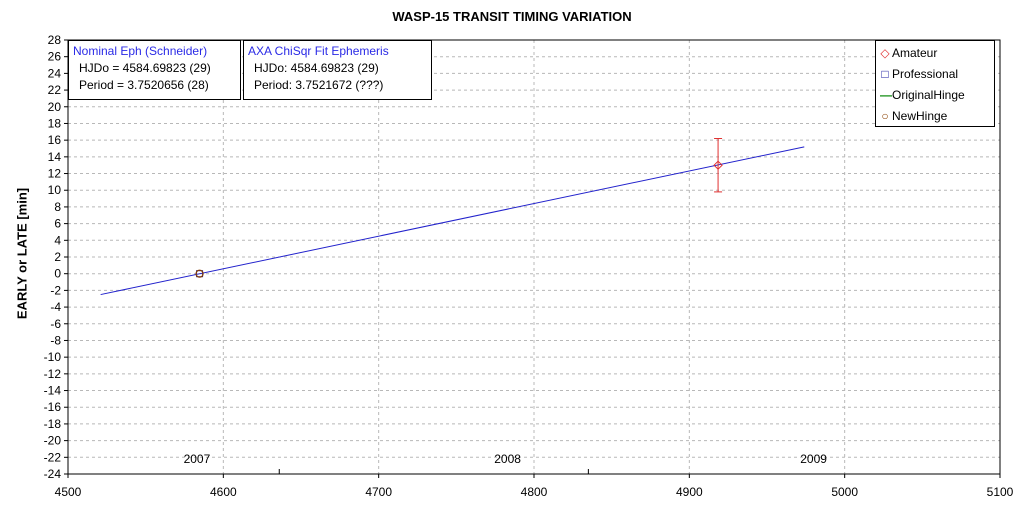 The height and width of the screenshot is (508, 1024). Describe the element at coordinates (57, 257) in the screenshot. I see `y-tick-label: 2` at that location.